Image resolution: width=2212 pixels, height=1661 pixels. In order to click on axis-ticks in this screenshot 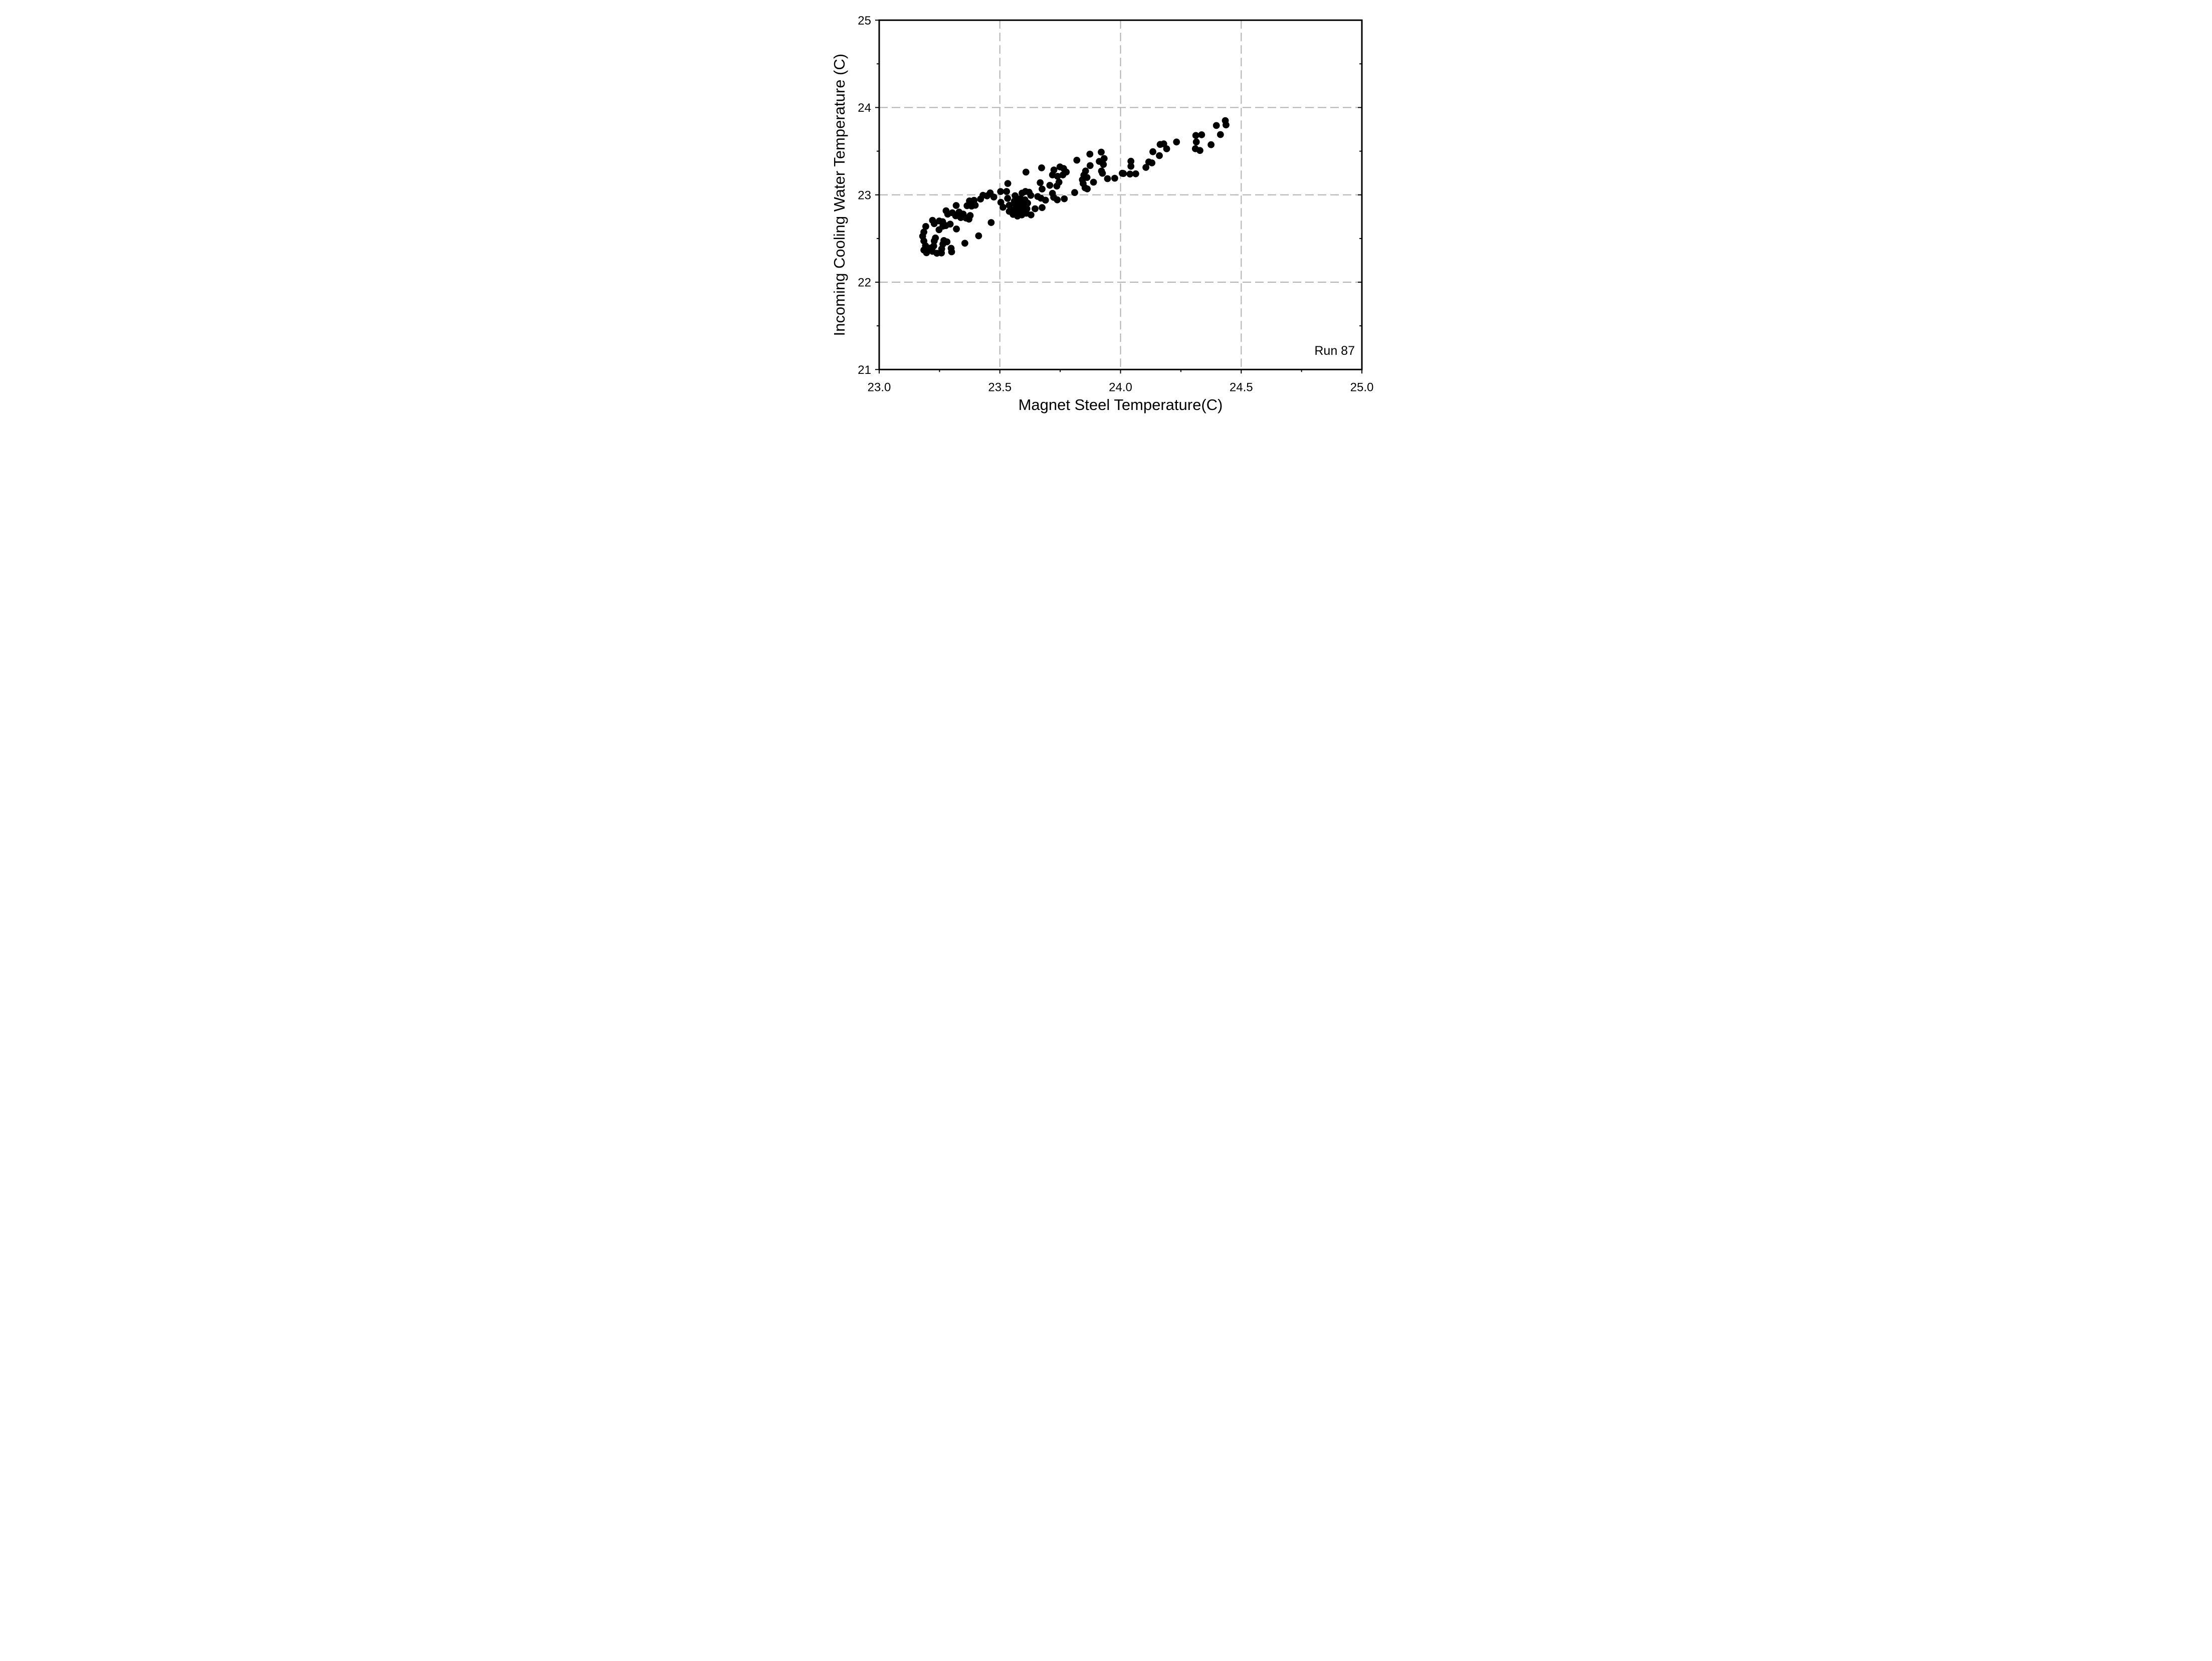, I will do `click(1118, 197)`.